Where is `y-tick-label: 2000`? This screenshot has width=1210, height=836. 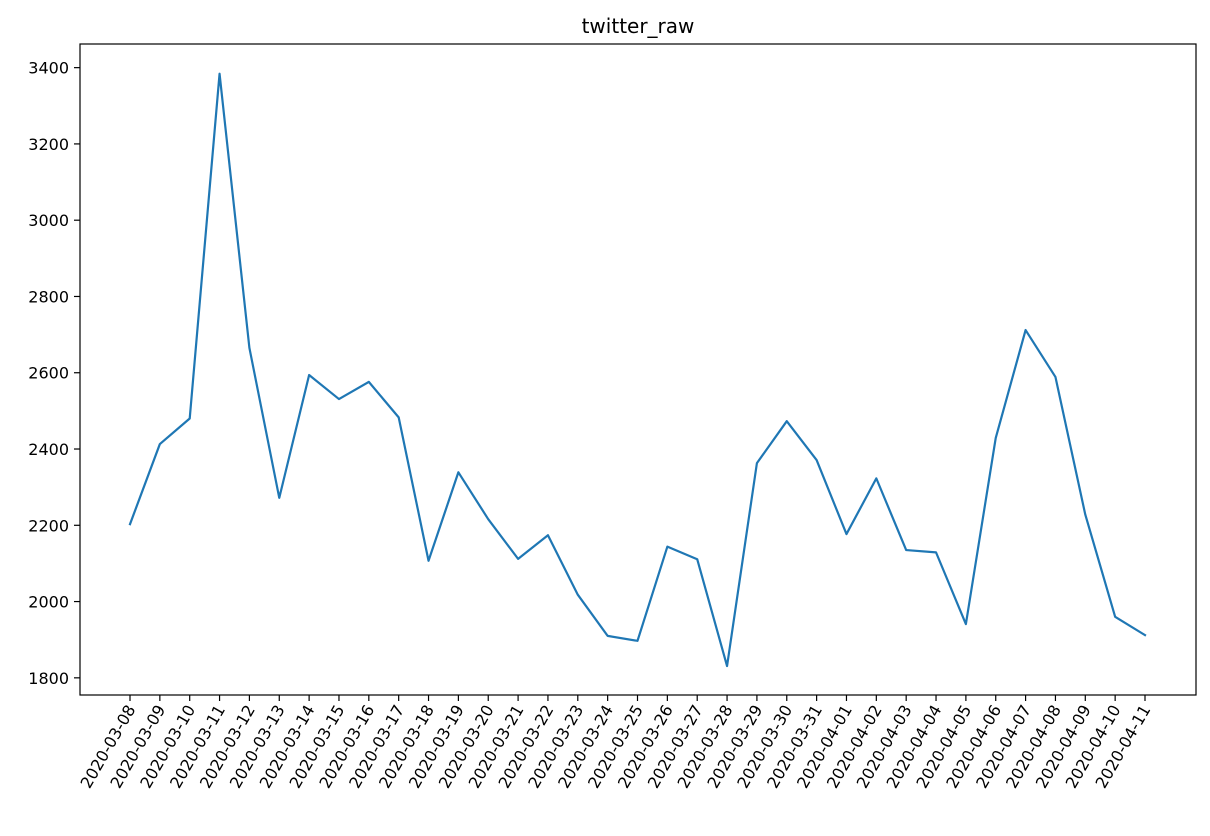
y-tick-label: 2000 is located at coordinates (48, 602).